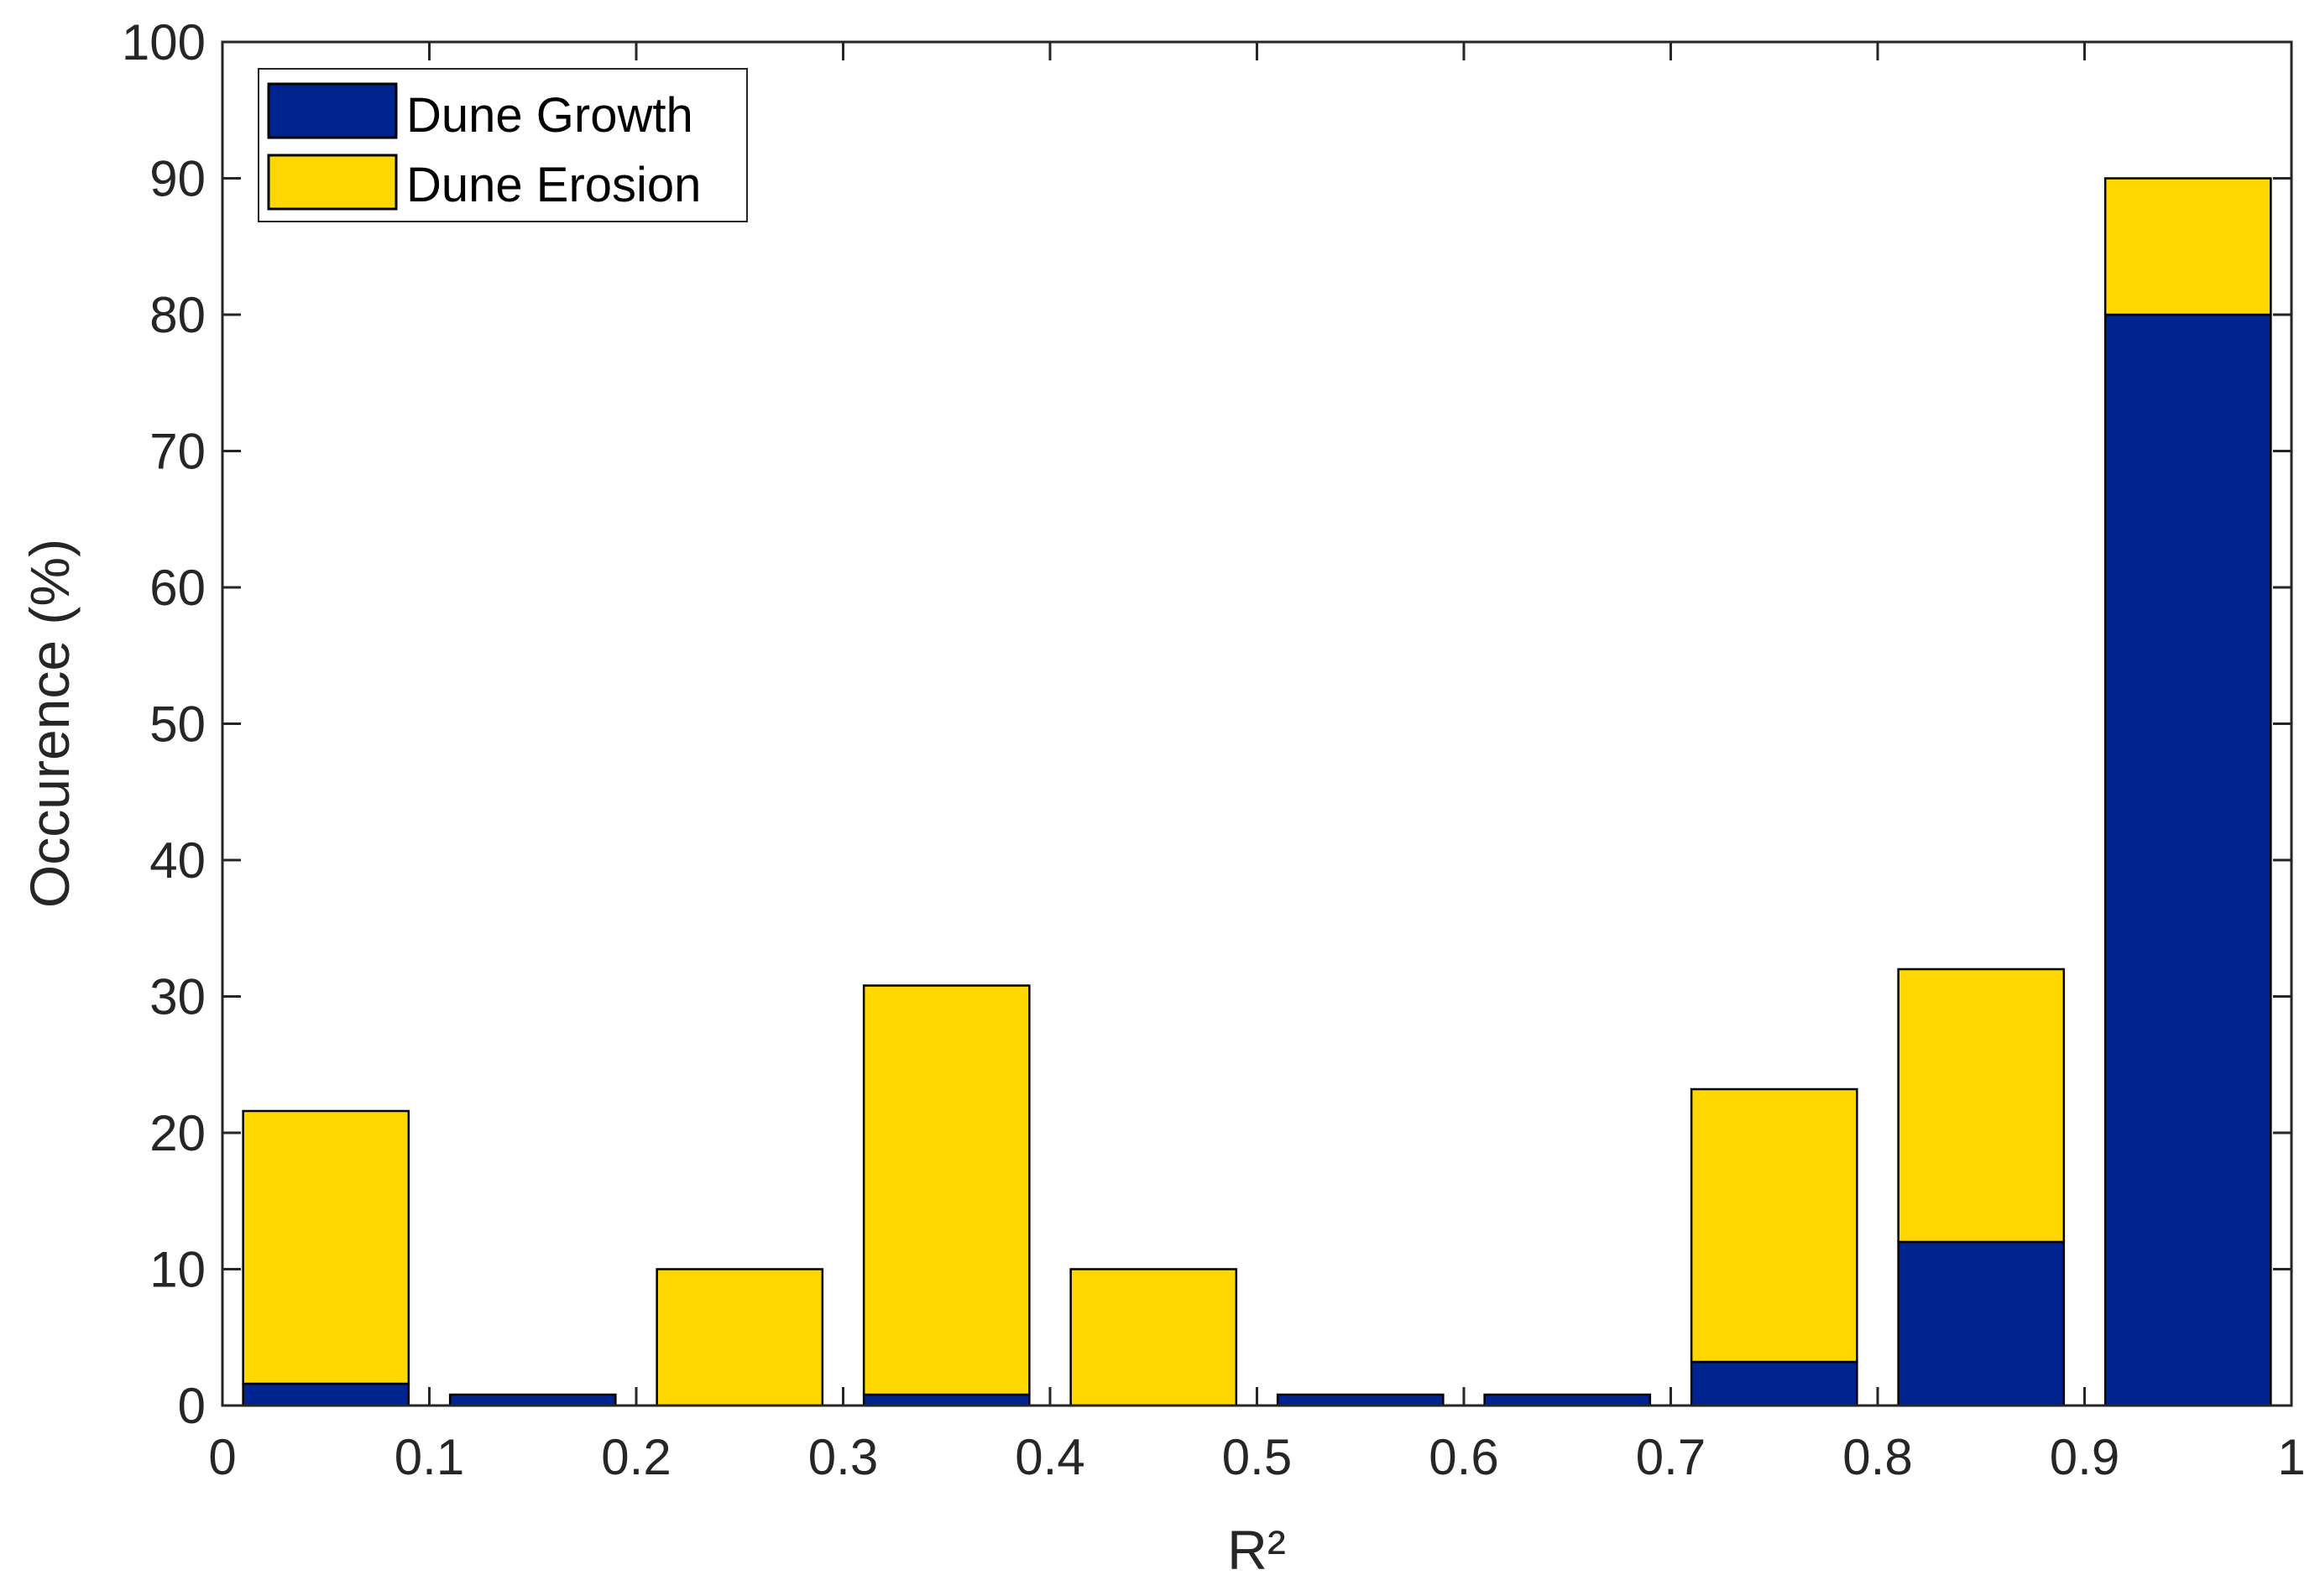 The image size is (2320, 1596). Describe the element at coordinates (177, 724) in the screenshot. I see `y-tick-label-5: 50` at that location.